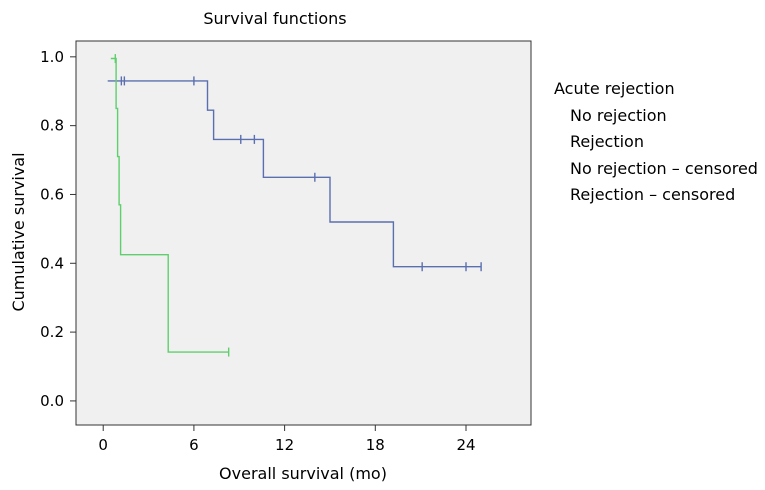  Describe the element at coordinates (103, 445) in the screenshot. I see `x-tick-label: 0` at that location.